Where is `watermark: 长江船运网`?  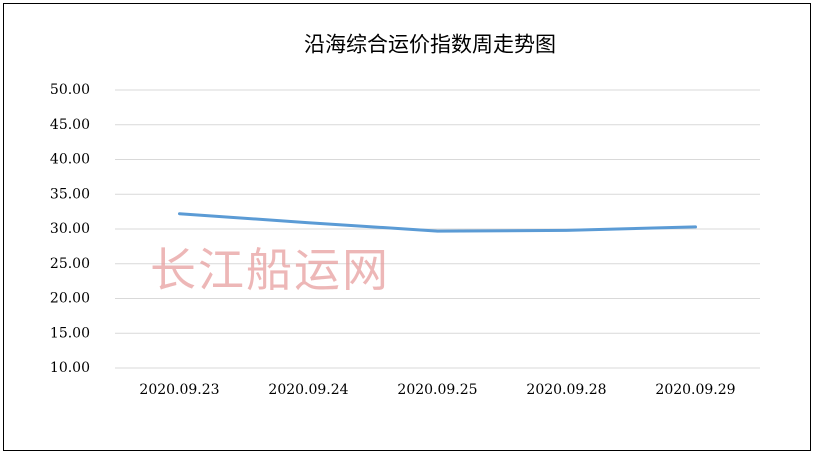
watermark: 长江船运网 is located at coordinates (270, 270).